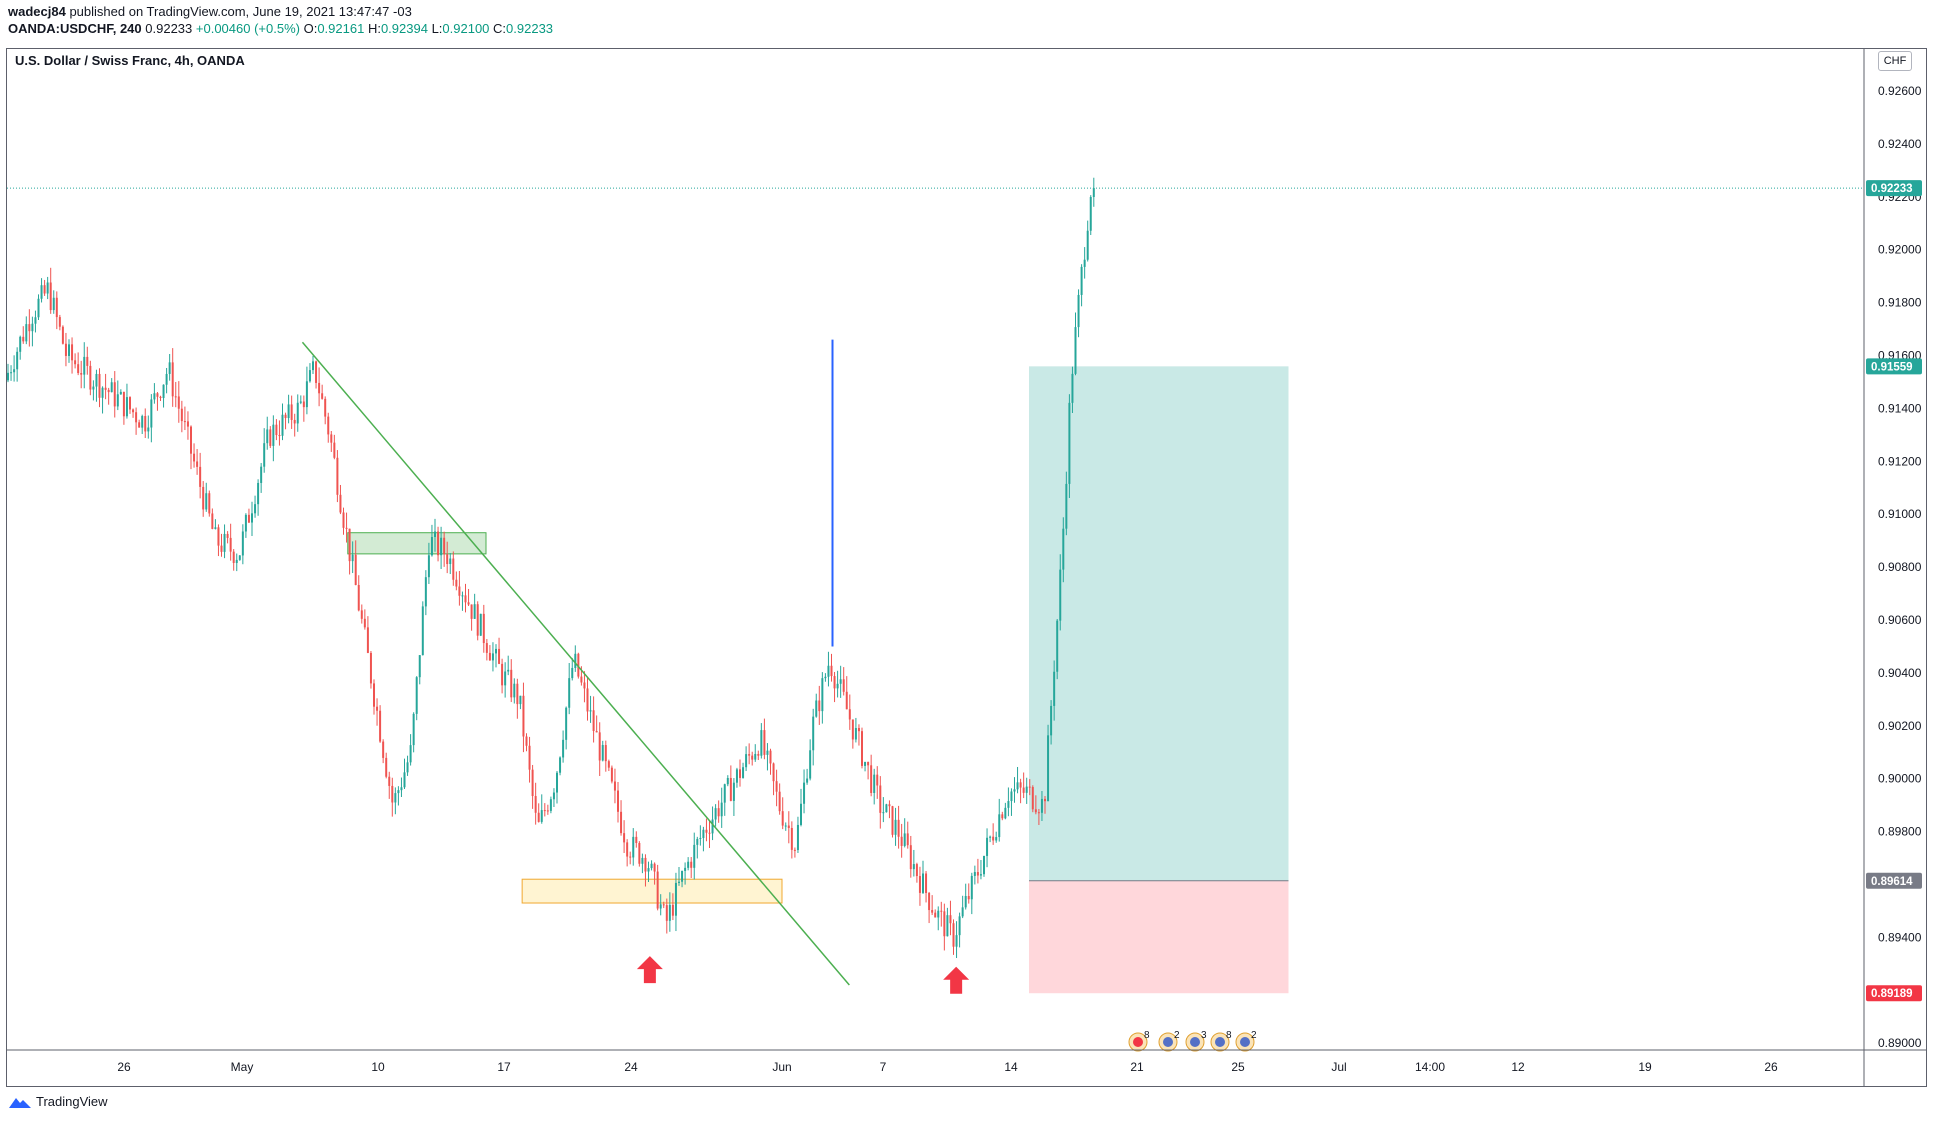  Describe the element at coordinates (1011, 1067) in the screenshot. I see `time-tick-label: 14` at that location.